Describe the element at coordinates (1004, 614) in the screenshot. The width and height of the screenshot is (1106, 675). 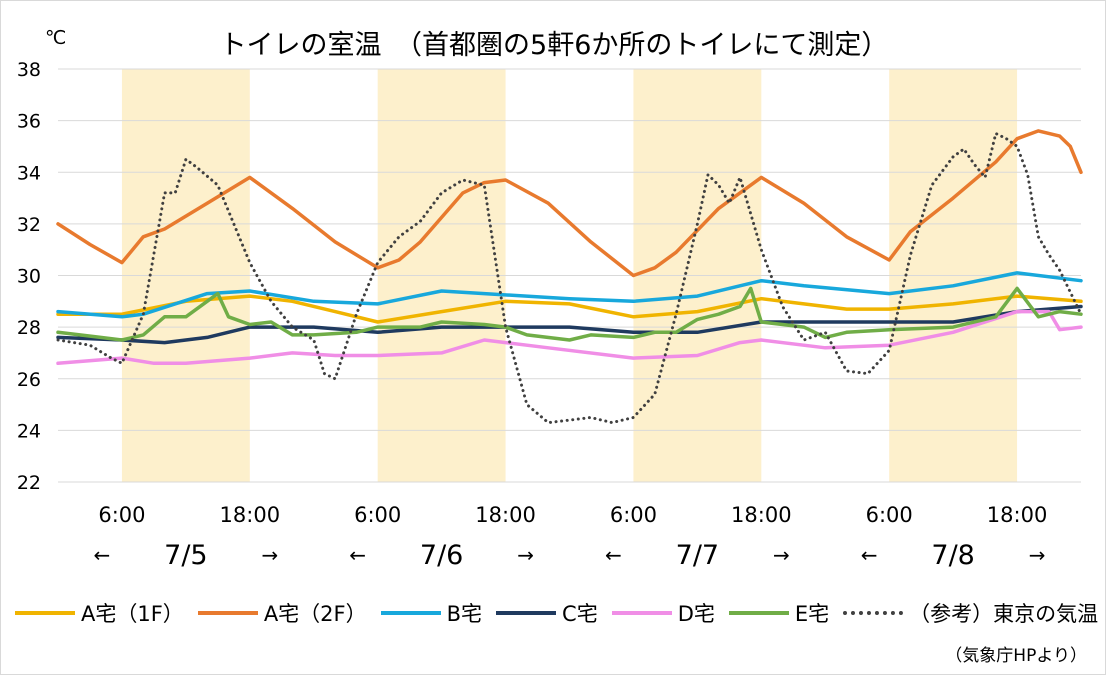
I see `legend-label: （参考）東京の気温` at that location.